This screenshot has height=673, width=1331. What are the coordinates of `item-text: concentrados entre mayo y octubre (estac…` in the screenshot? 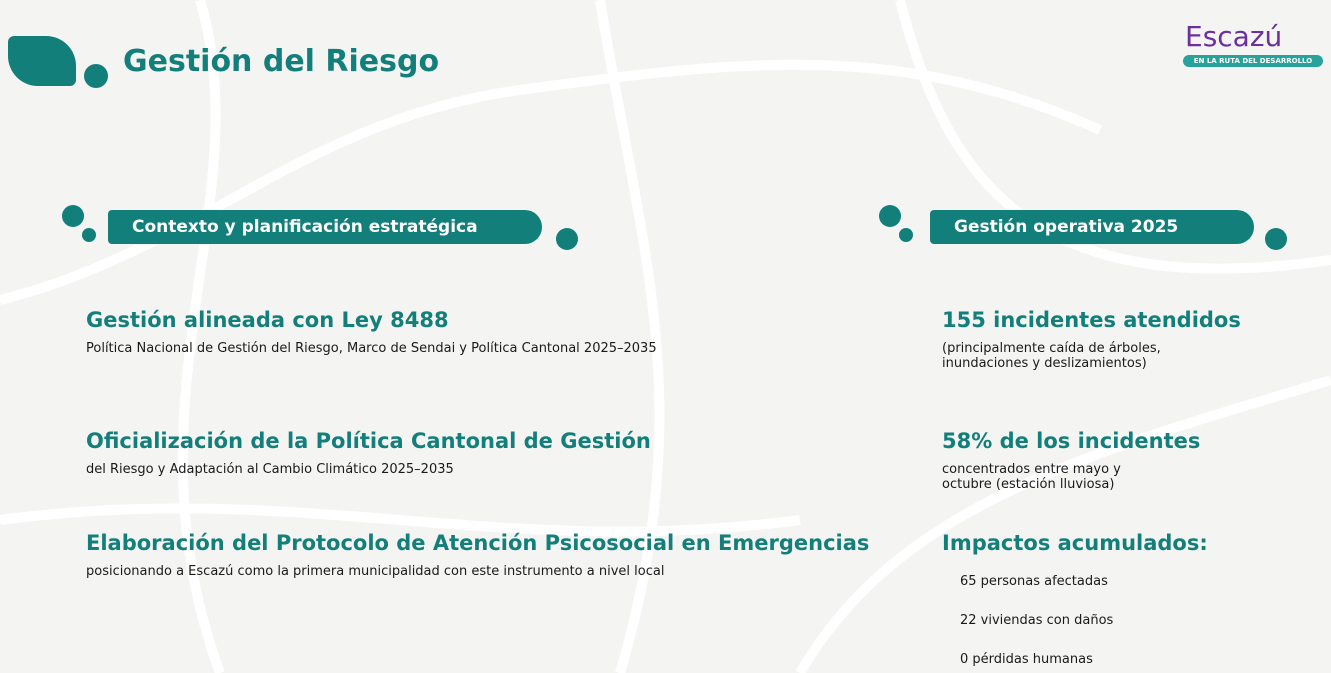 It's located at (1031, 477).